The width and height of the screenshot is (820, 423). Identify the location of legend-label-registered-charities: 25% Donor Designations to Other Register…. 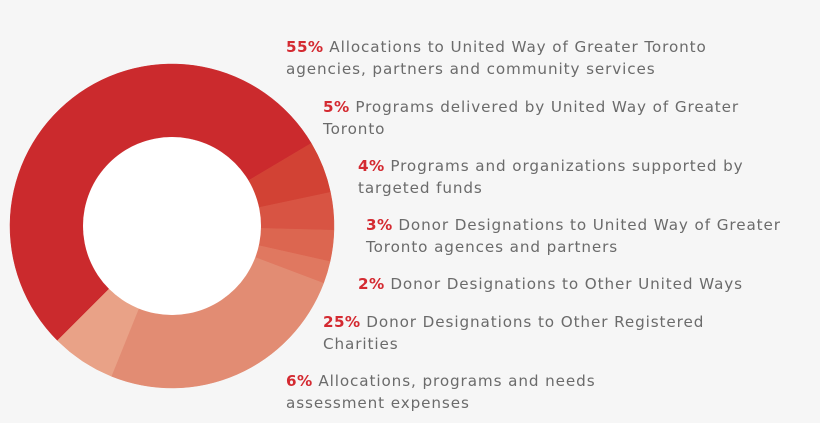
(513, 333).